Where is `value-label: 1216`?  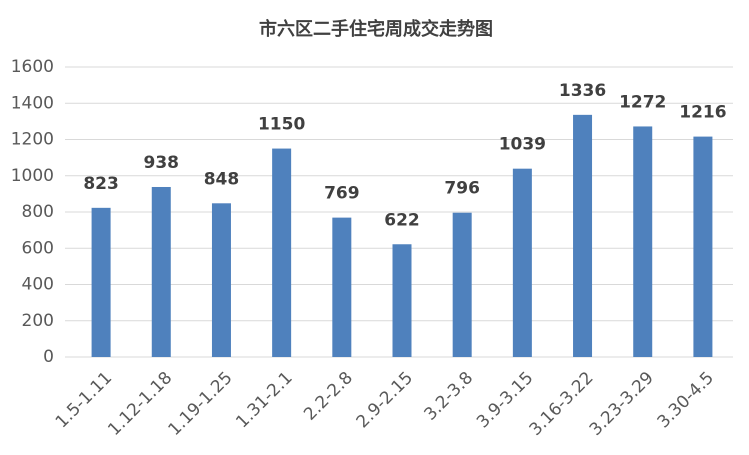 value-label: 1216 is located at coordinates (702, 113).